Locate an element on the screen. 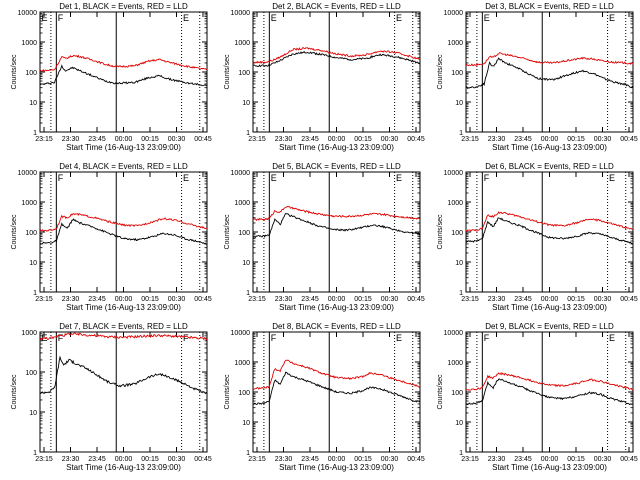  panel-title: Det 7, BLACK = Events, RED = LLD is located at coordinates (123, 326).